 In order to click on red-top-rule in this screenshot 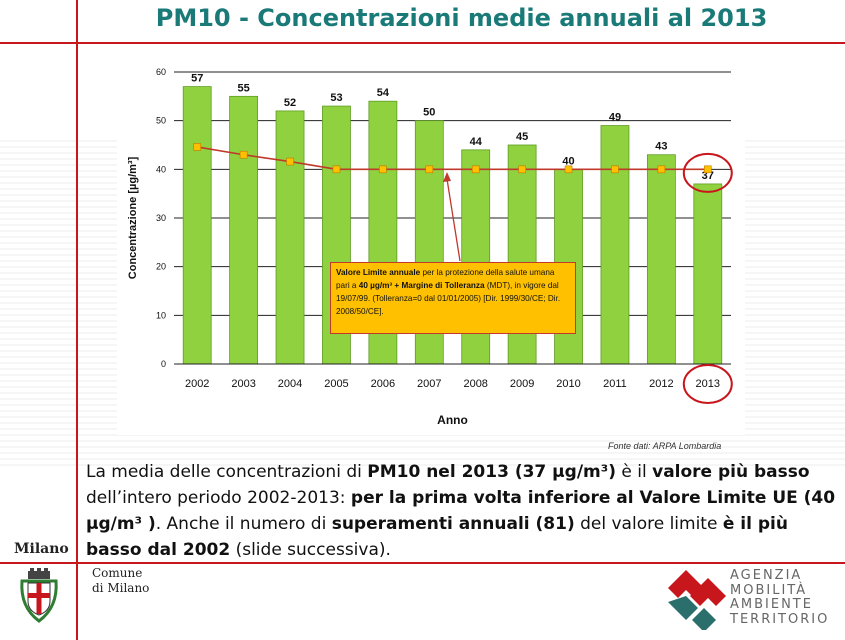, I will do `click(422, 43)`.